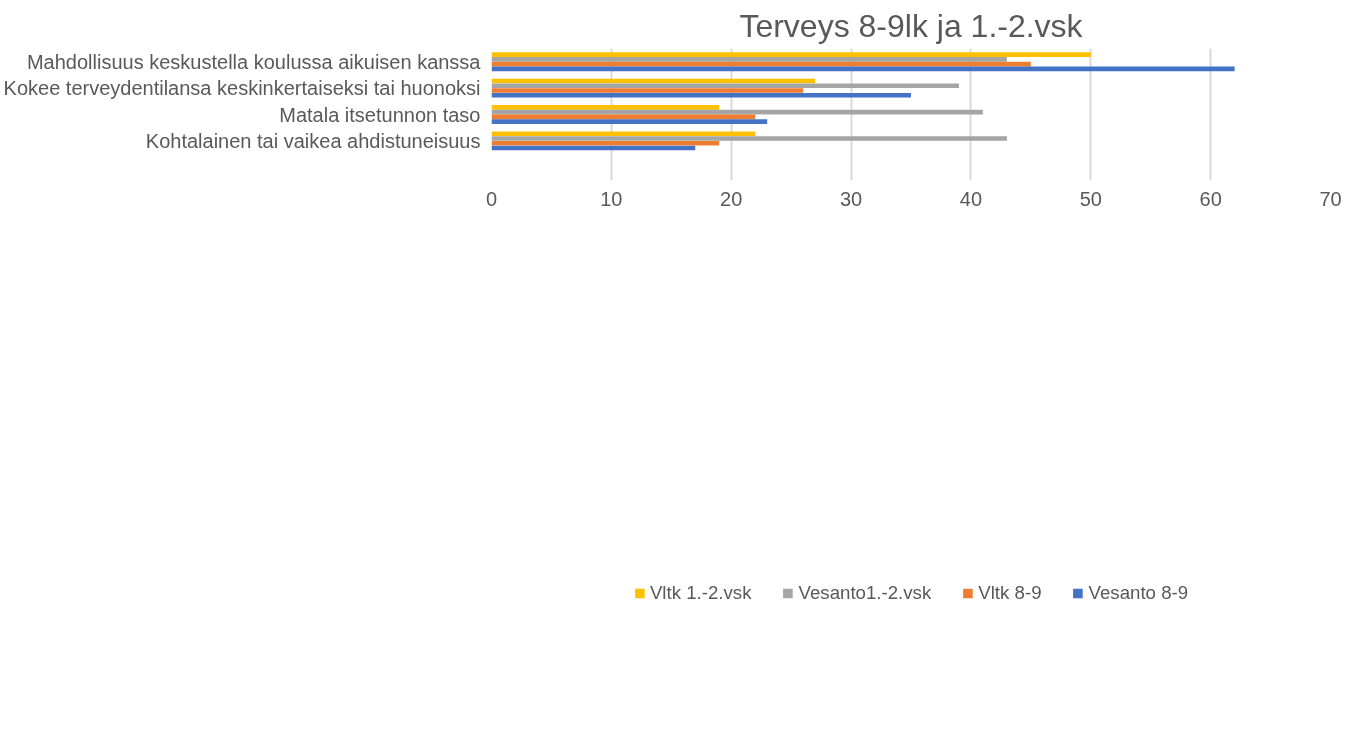 This screenshot has height=733, width=1365. Describe the element at coordinates (700, 592) in the screenshot. I see `legend-label: Vltk 1.-2.vsk` at that location.